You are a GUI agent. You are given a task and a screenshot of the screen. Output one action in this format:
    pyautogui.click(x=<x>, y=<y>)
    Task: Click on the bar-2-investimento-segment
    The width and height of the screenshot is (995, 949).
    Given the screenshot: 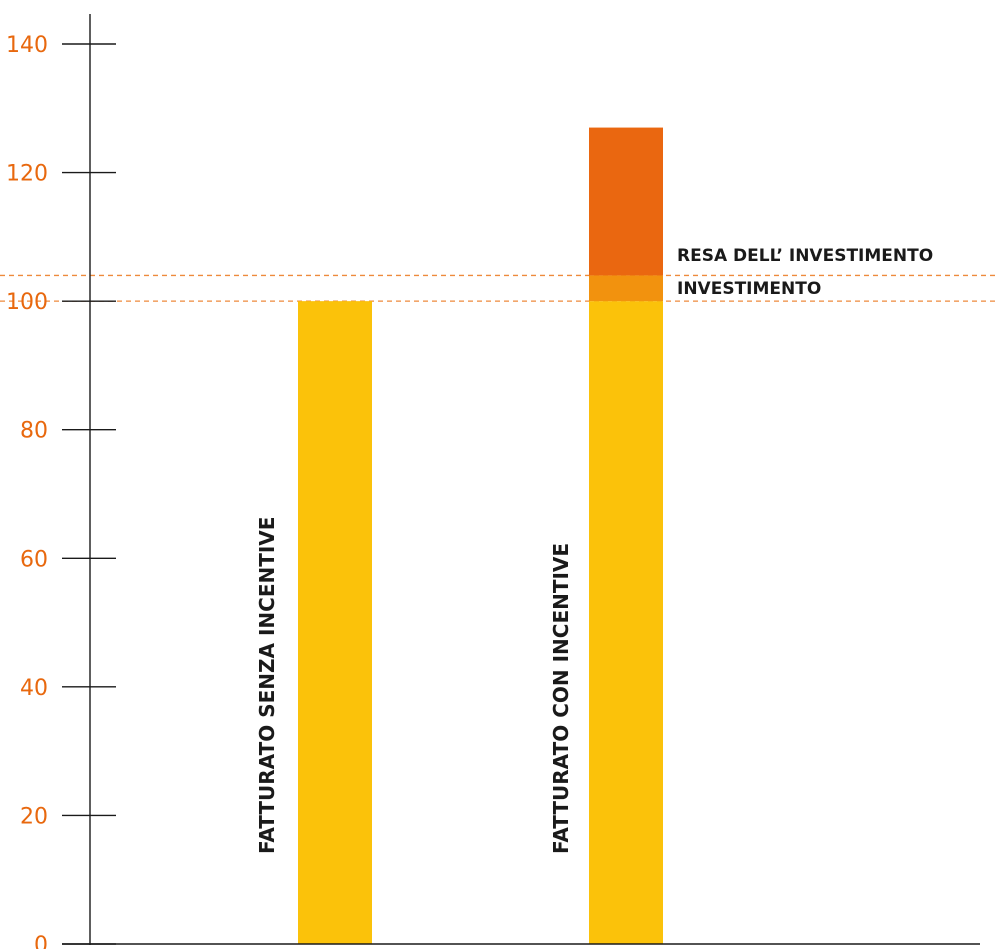 What is the action you would take?
    pyautogui.click(x=626, y=288)
    